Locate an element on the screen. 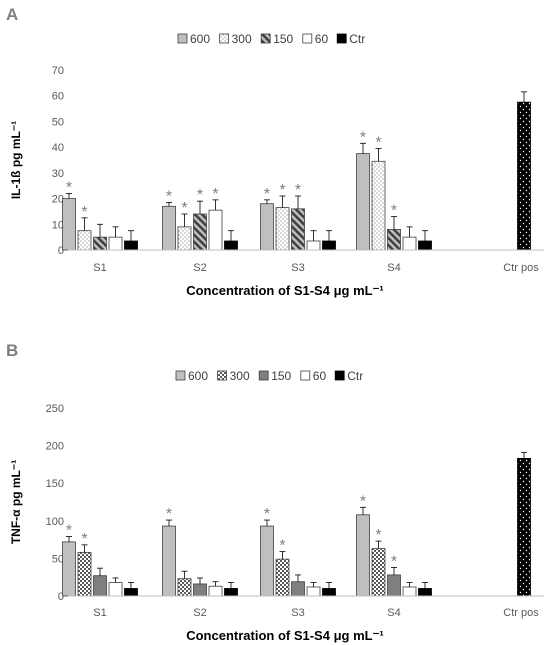  category-label: S3 is located at coordinates (297, 268).